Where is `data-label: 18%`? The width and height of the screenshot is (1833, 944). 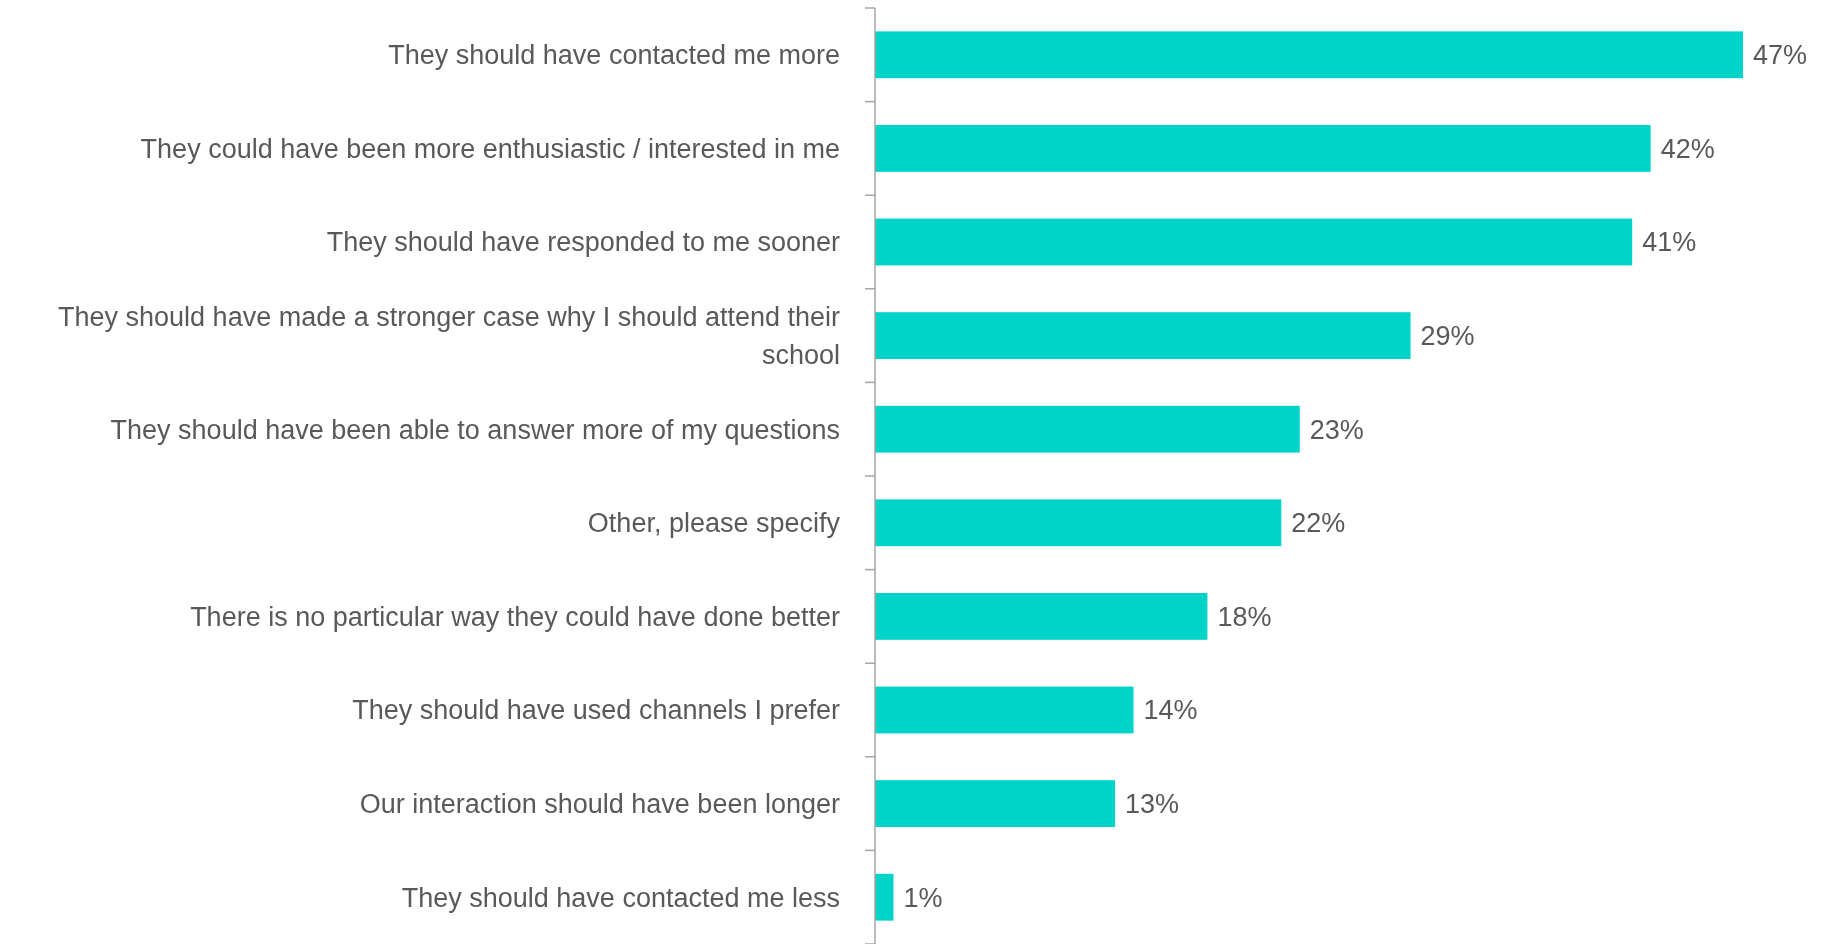 data-label: 18% is located at coordinates (1244, 616).